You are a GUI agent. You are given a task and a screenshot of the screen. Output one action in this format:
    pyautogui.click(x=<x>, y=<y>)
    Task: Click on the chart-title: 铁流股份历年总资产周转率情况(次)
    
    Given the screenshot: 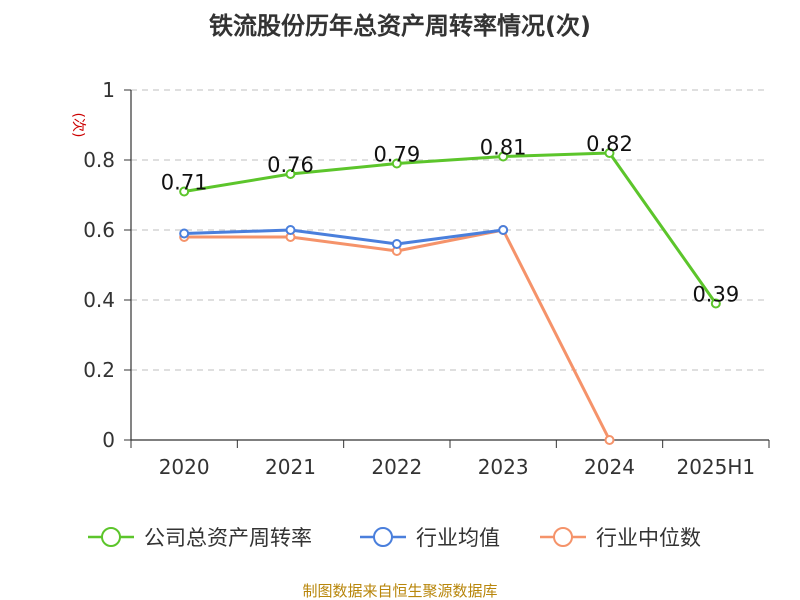 What is the action you would take?
    pyautogui.click(x=400, y=26)
    